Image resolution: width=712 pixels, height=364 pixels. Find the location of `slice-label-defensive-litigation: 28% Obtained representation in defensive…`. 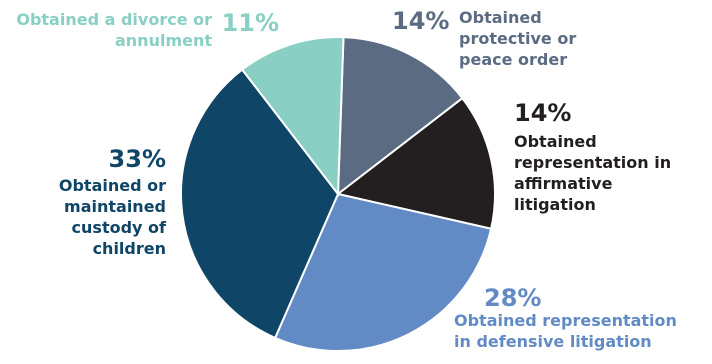

slice-label-defensive-litigation: 28% Obtained representation in defensive… is located at coordinates (575, 319).